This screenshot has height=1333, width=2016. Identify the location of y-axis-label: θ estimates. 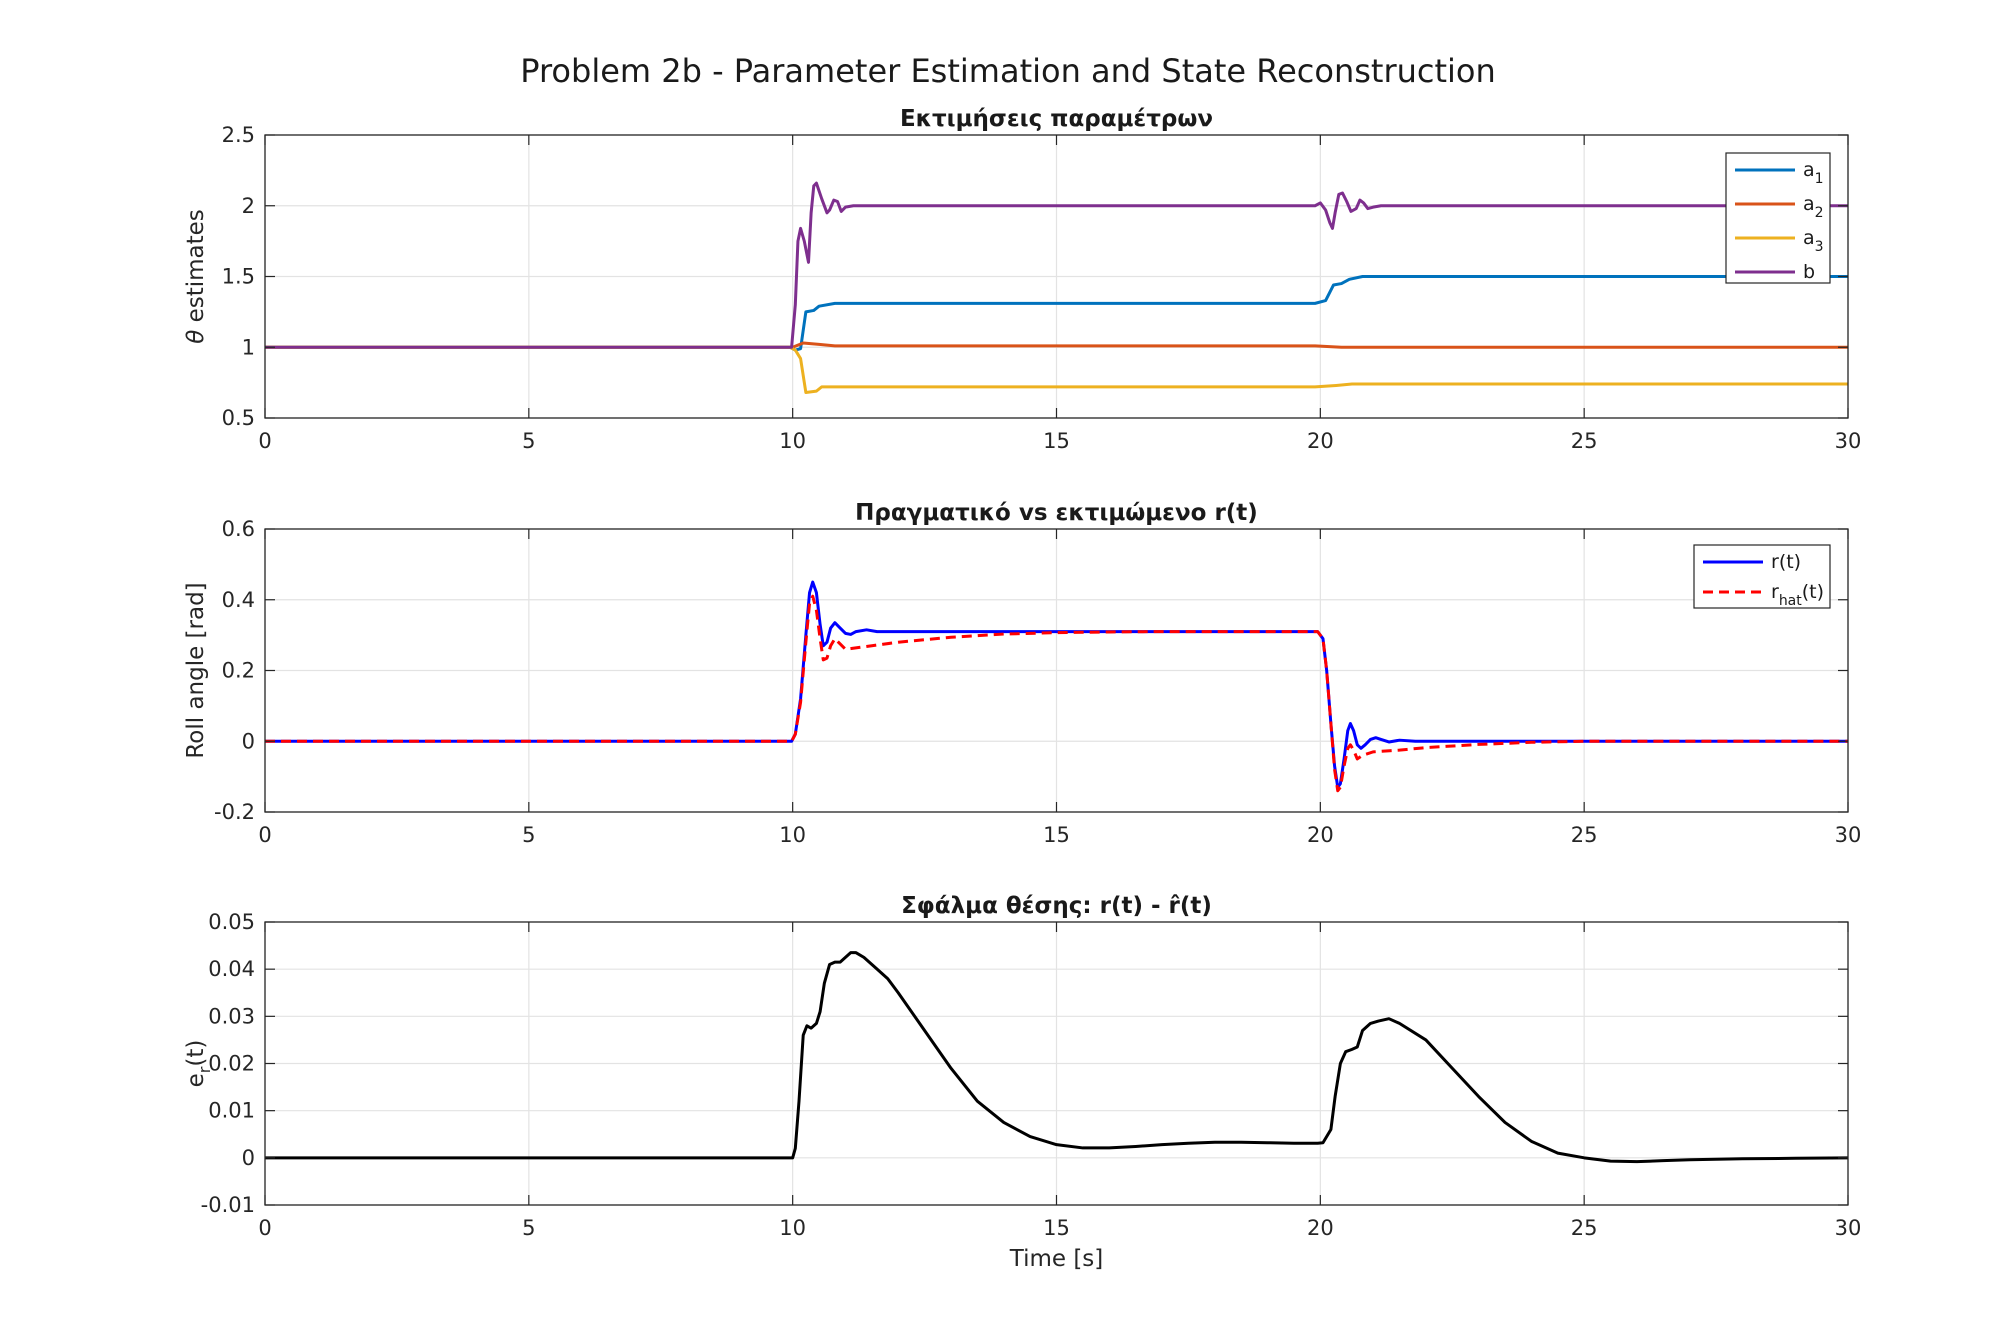
(196, 276).